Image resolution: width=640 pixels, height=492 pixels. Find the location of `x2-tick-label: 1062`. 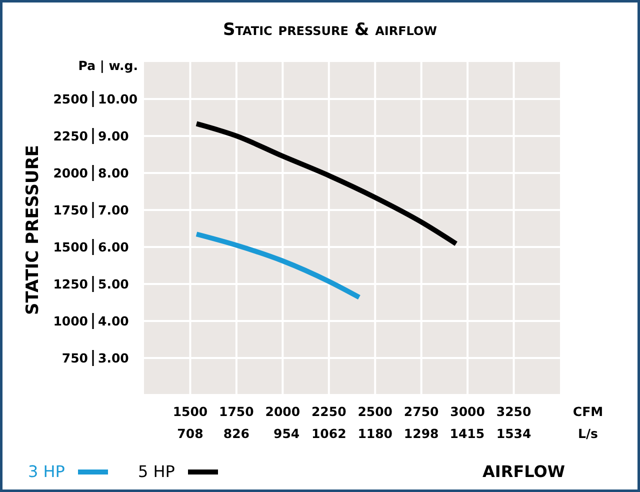

x2-tick-label: 1062 is located at coordinates (328, 433).